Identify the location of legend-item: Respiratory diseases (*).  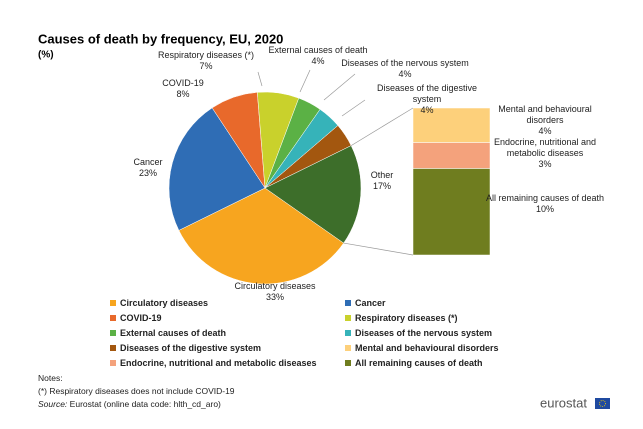
(401, 318).